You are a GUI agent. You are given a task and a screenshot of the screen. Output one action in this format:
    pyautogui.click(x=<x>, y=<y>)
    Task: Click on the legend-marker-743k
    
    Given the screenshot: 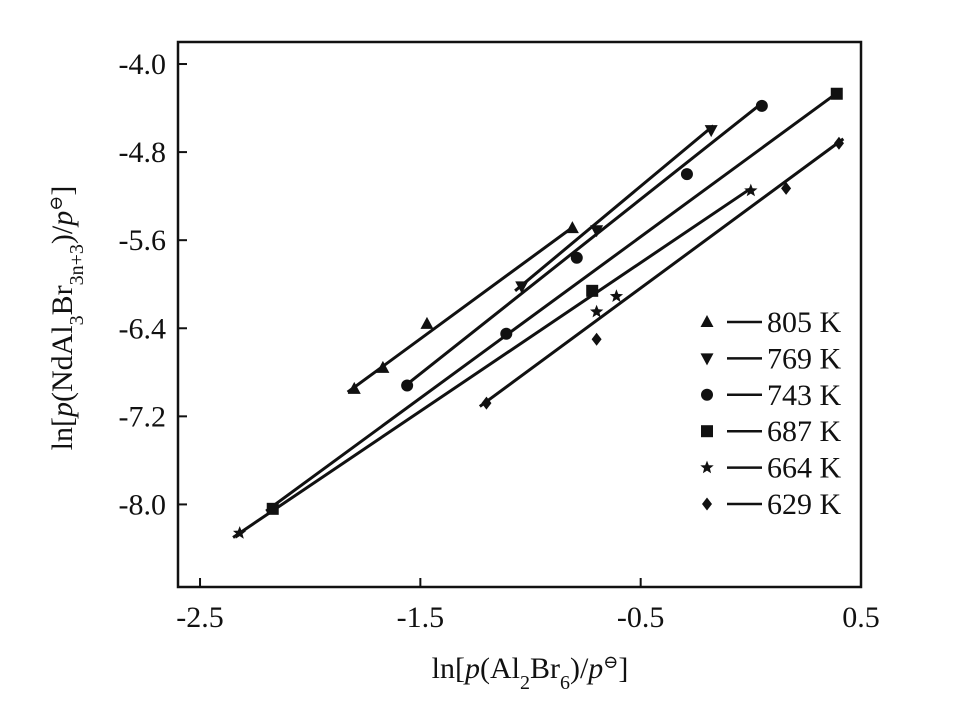 What is the action you would take?
    pyautogui.click(x=707, y=394)
    